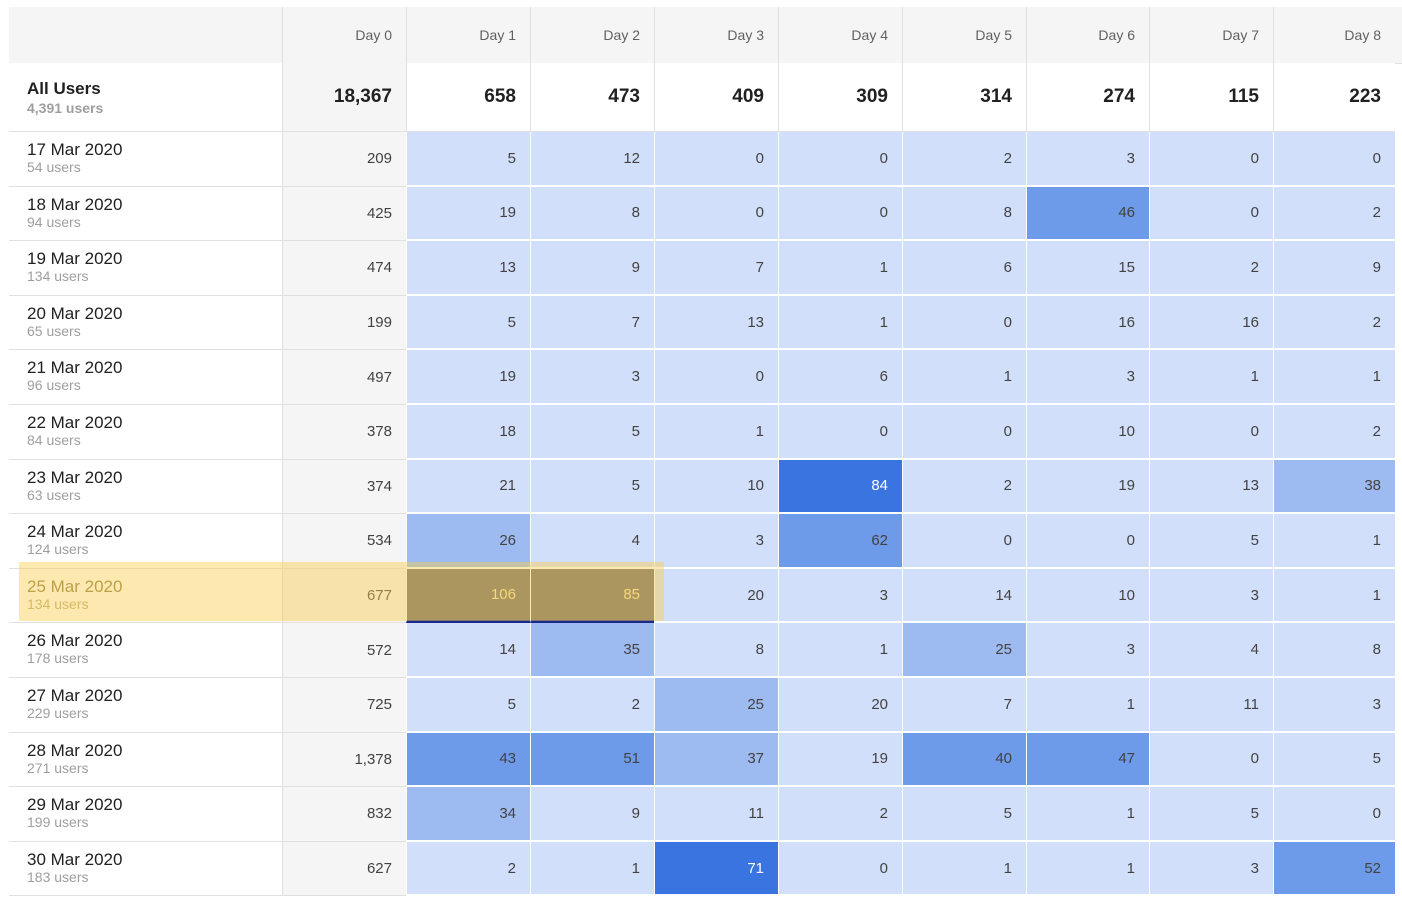  Describe the element at coordinates (344, 377) in the screenshot. I see `cohort-cell-day-0: 497` at that location.